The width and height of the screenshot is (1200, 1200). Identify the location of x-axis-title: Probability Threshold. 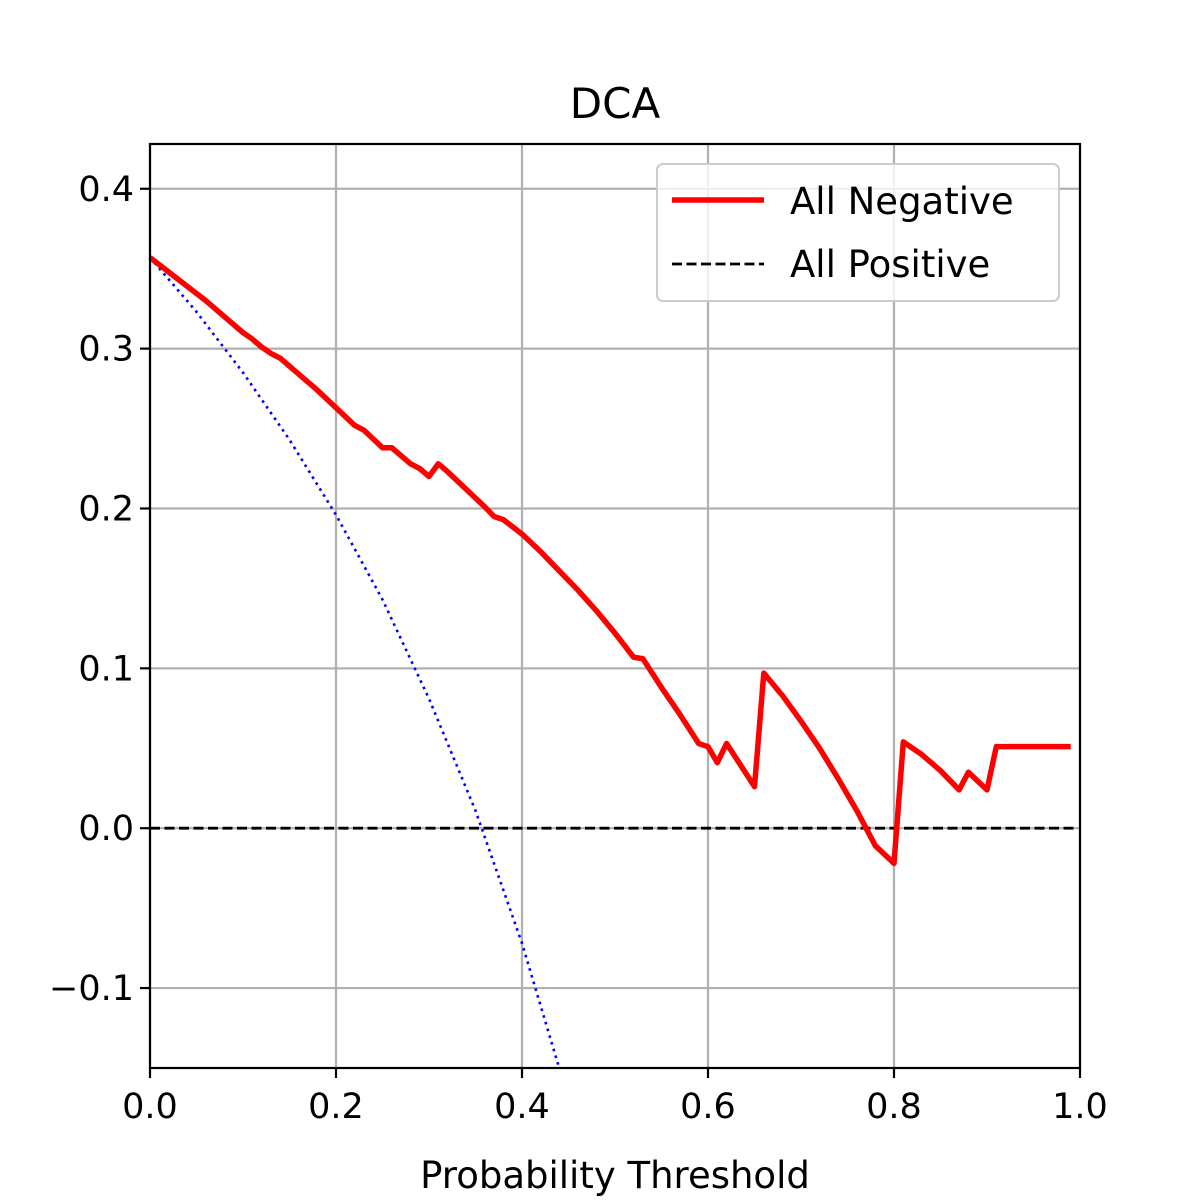
(615, 1175).